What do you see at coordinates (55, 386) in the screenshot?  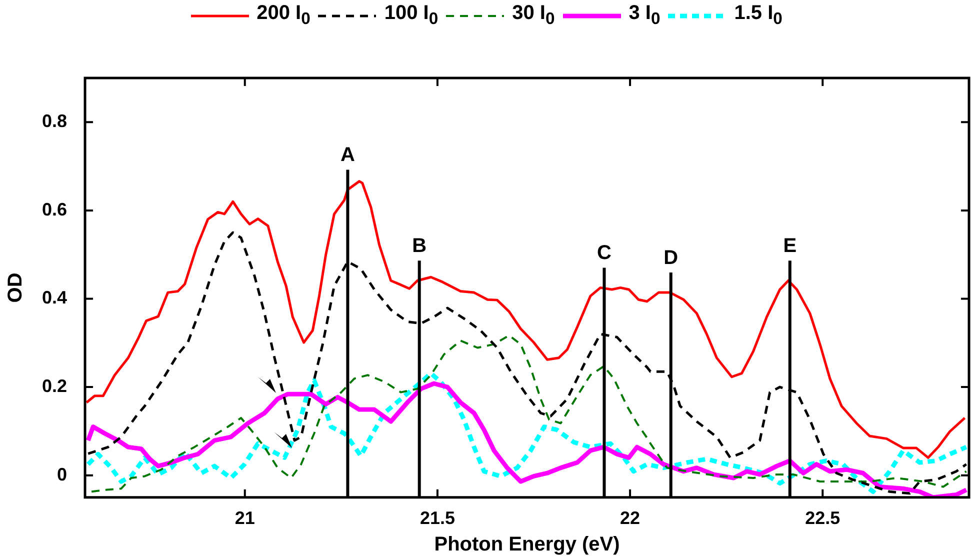 I see `y-tick-label: 0.2` at bounding box center [55, 386].